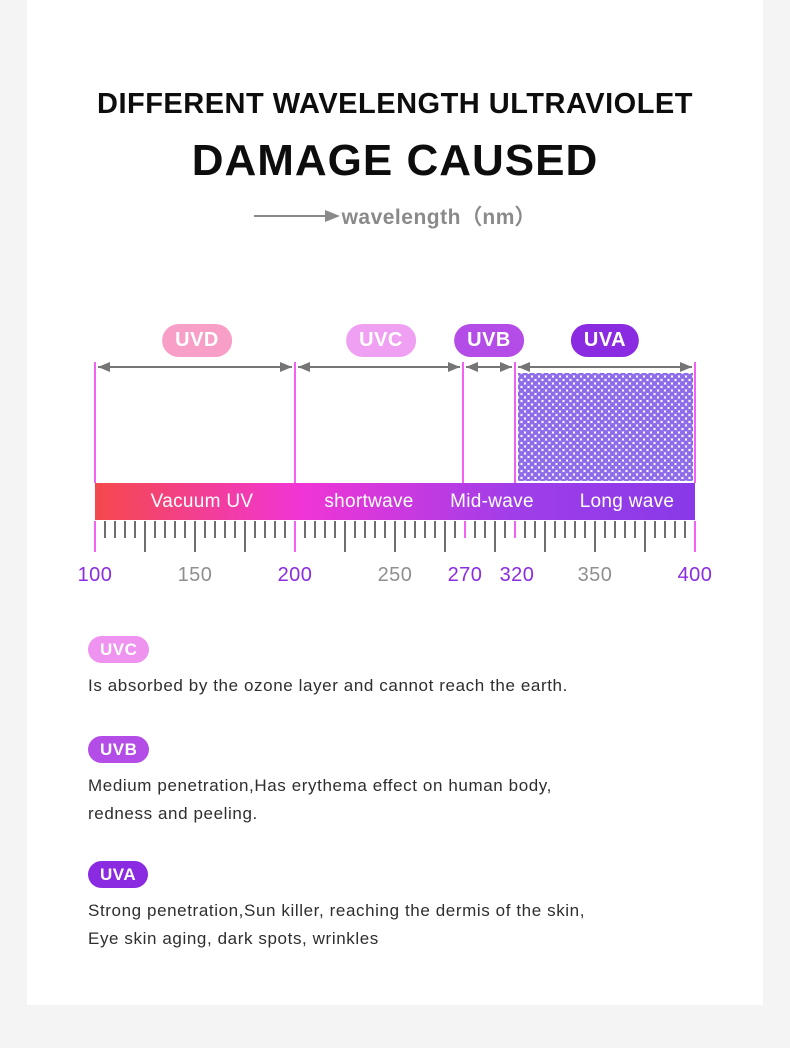 This screenshot has width=790, height=1048. I want to click on axis-label: wavelength（nm）, so click(439, 217).